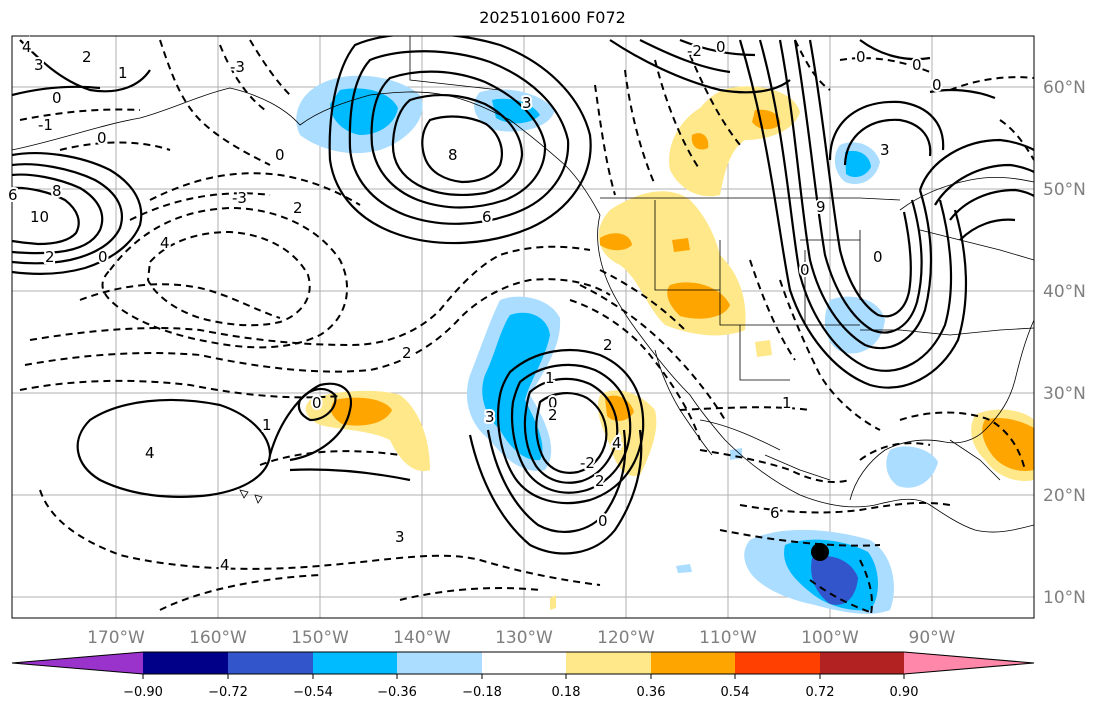 The width and height of the screenshot is (1105, 712). What do you see at coordinates (651, 692) in the screenshot?
I see `colorbar-tick-label: 0.36` at bounding box center [651, 692].